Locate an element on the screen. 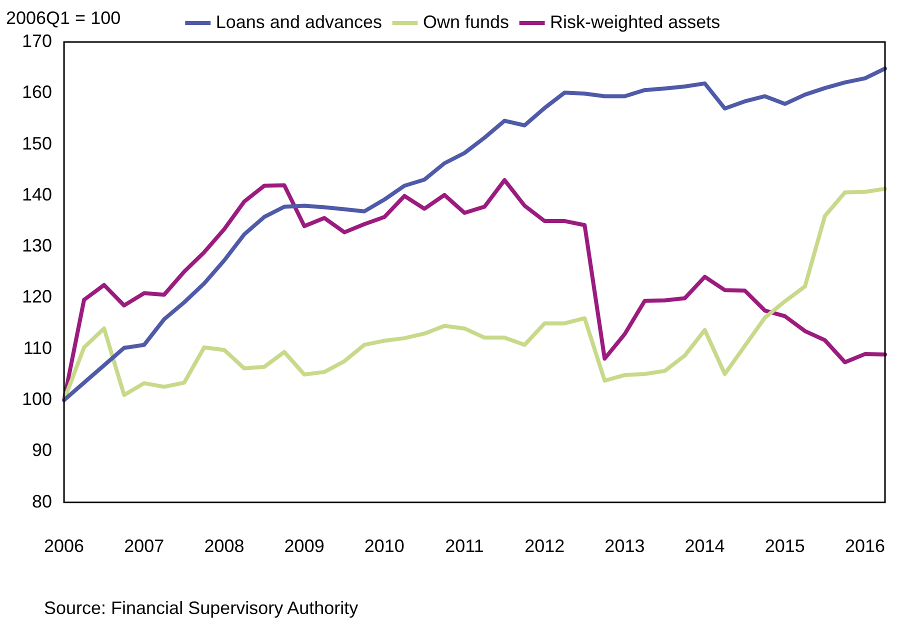 The width and height of the screenshot is (919, 622). x-tick-label: 2007 is located at coordinates (144, 546).